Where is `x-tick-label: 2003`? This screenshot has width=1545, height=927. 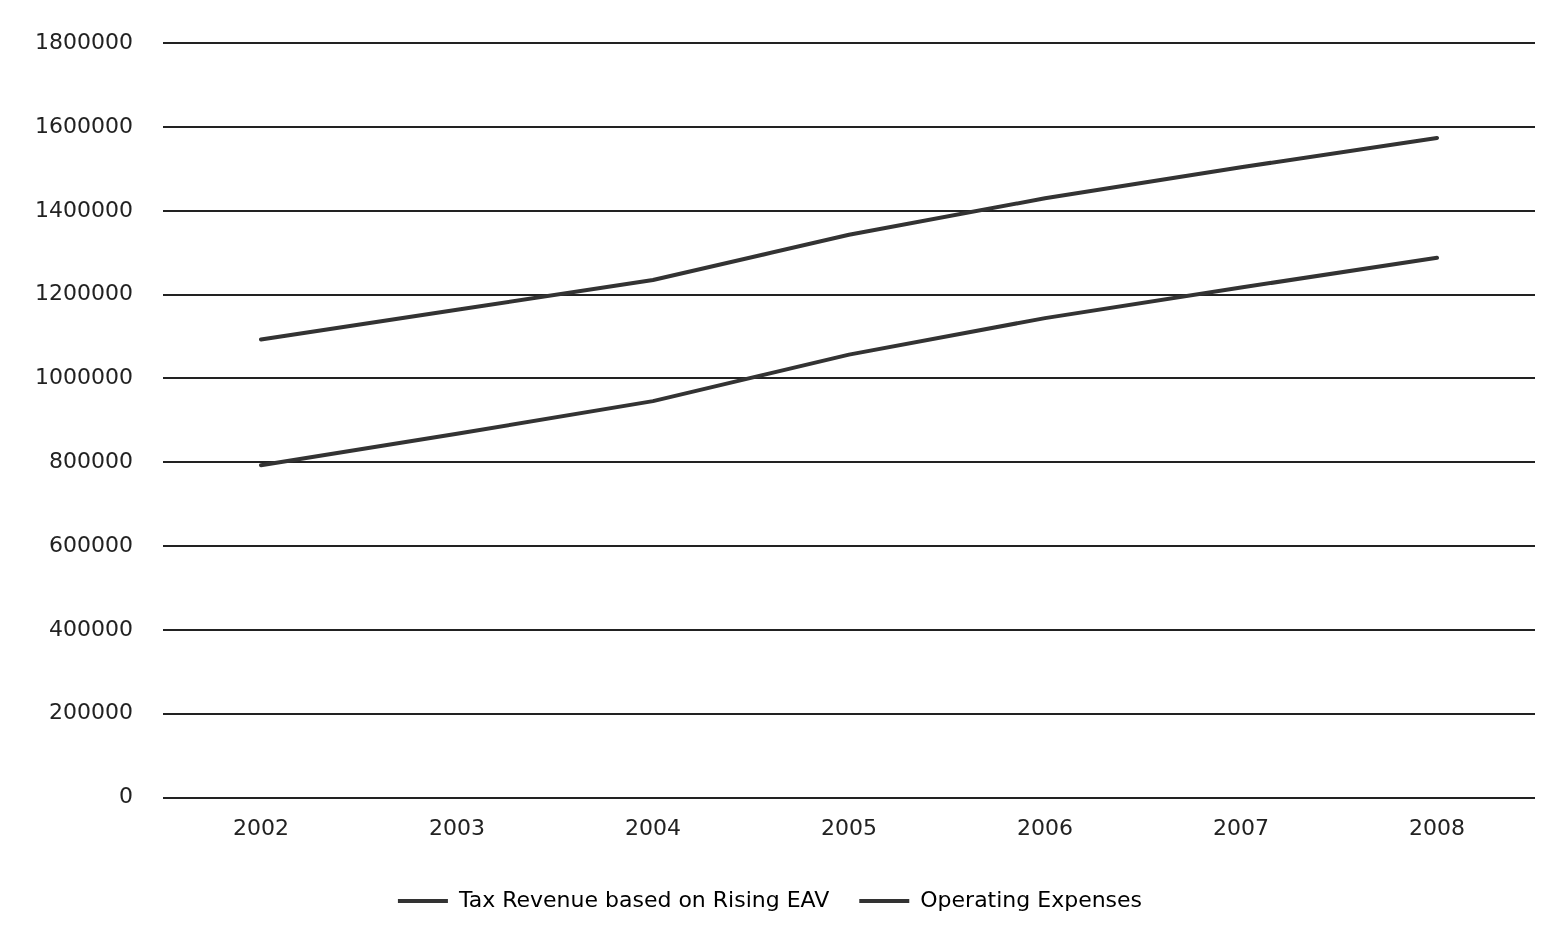
x-tick-label: 2003 is located at coordinates (456, 827).